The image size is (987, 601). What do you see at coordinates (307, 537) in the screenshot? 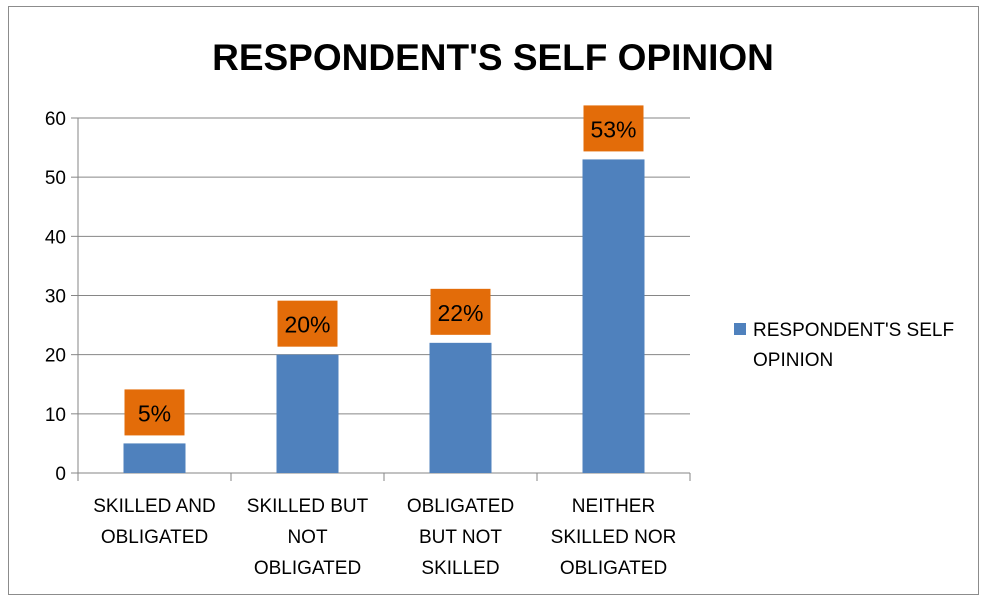
I see `x-category-label: NOT` at bounding box center [307, 537].